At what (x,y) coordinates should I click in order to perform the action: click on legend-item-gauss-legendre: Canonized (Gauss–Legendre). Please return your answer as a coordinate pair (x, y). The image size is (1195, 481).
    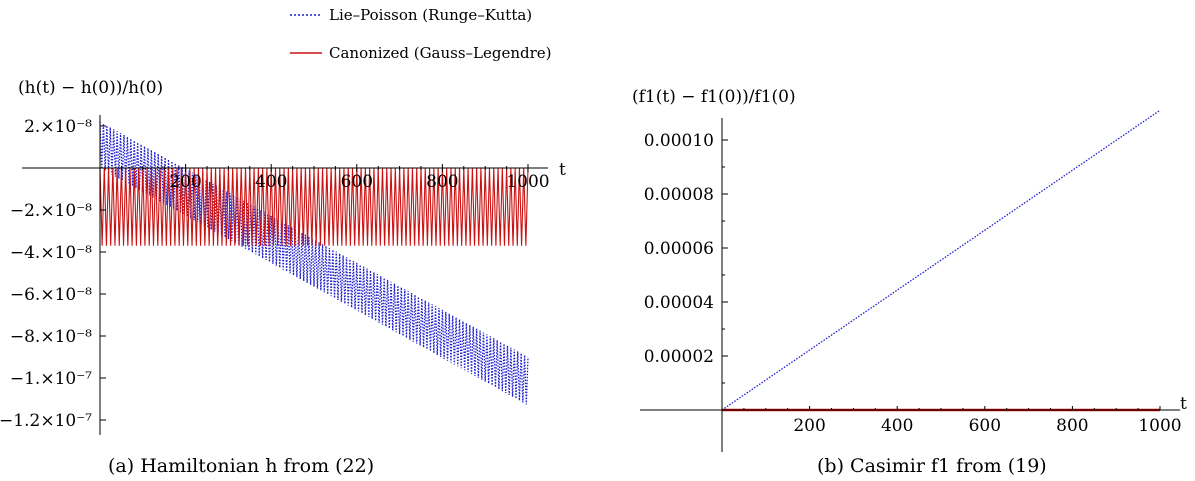
    Looking at the image, I should click on (421, 53).